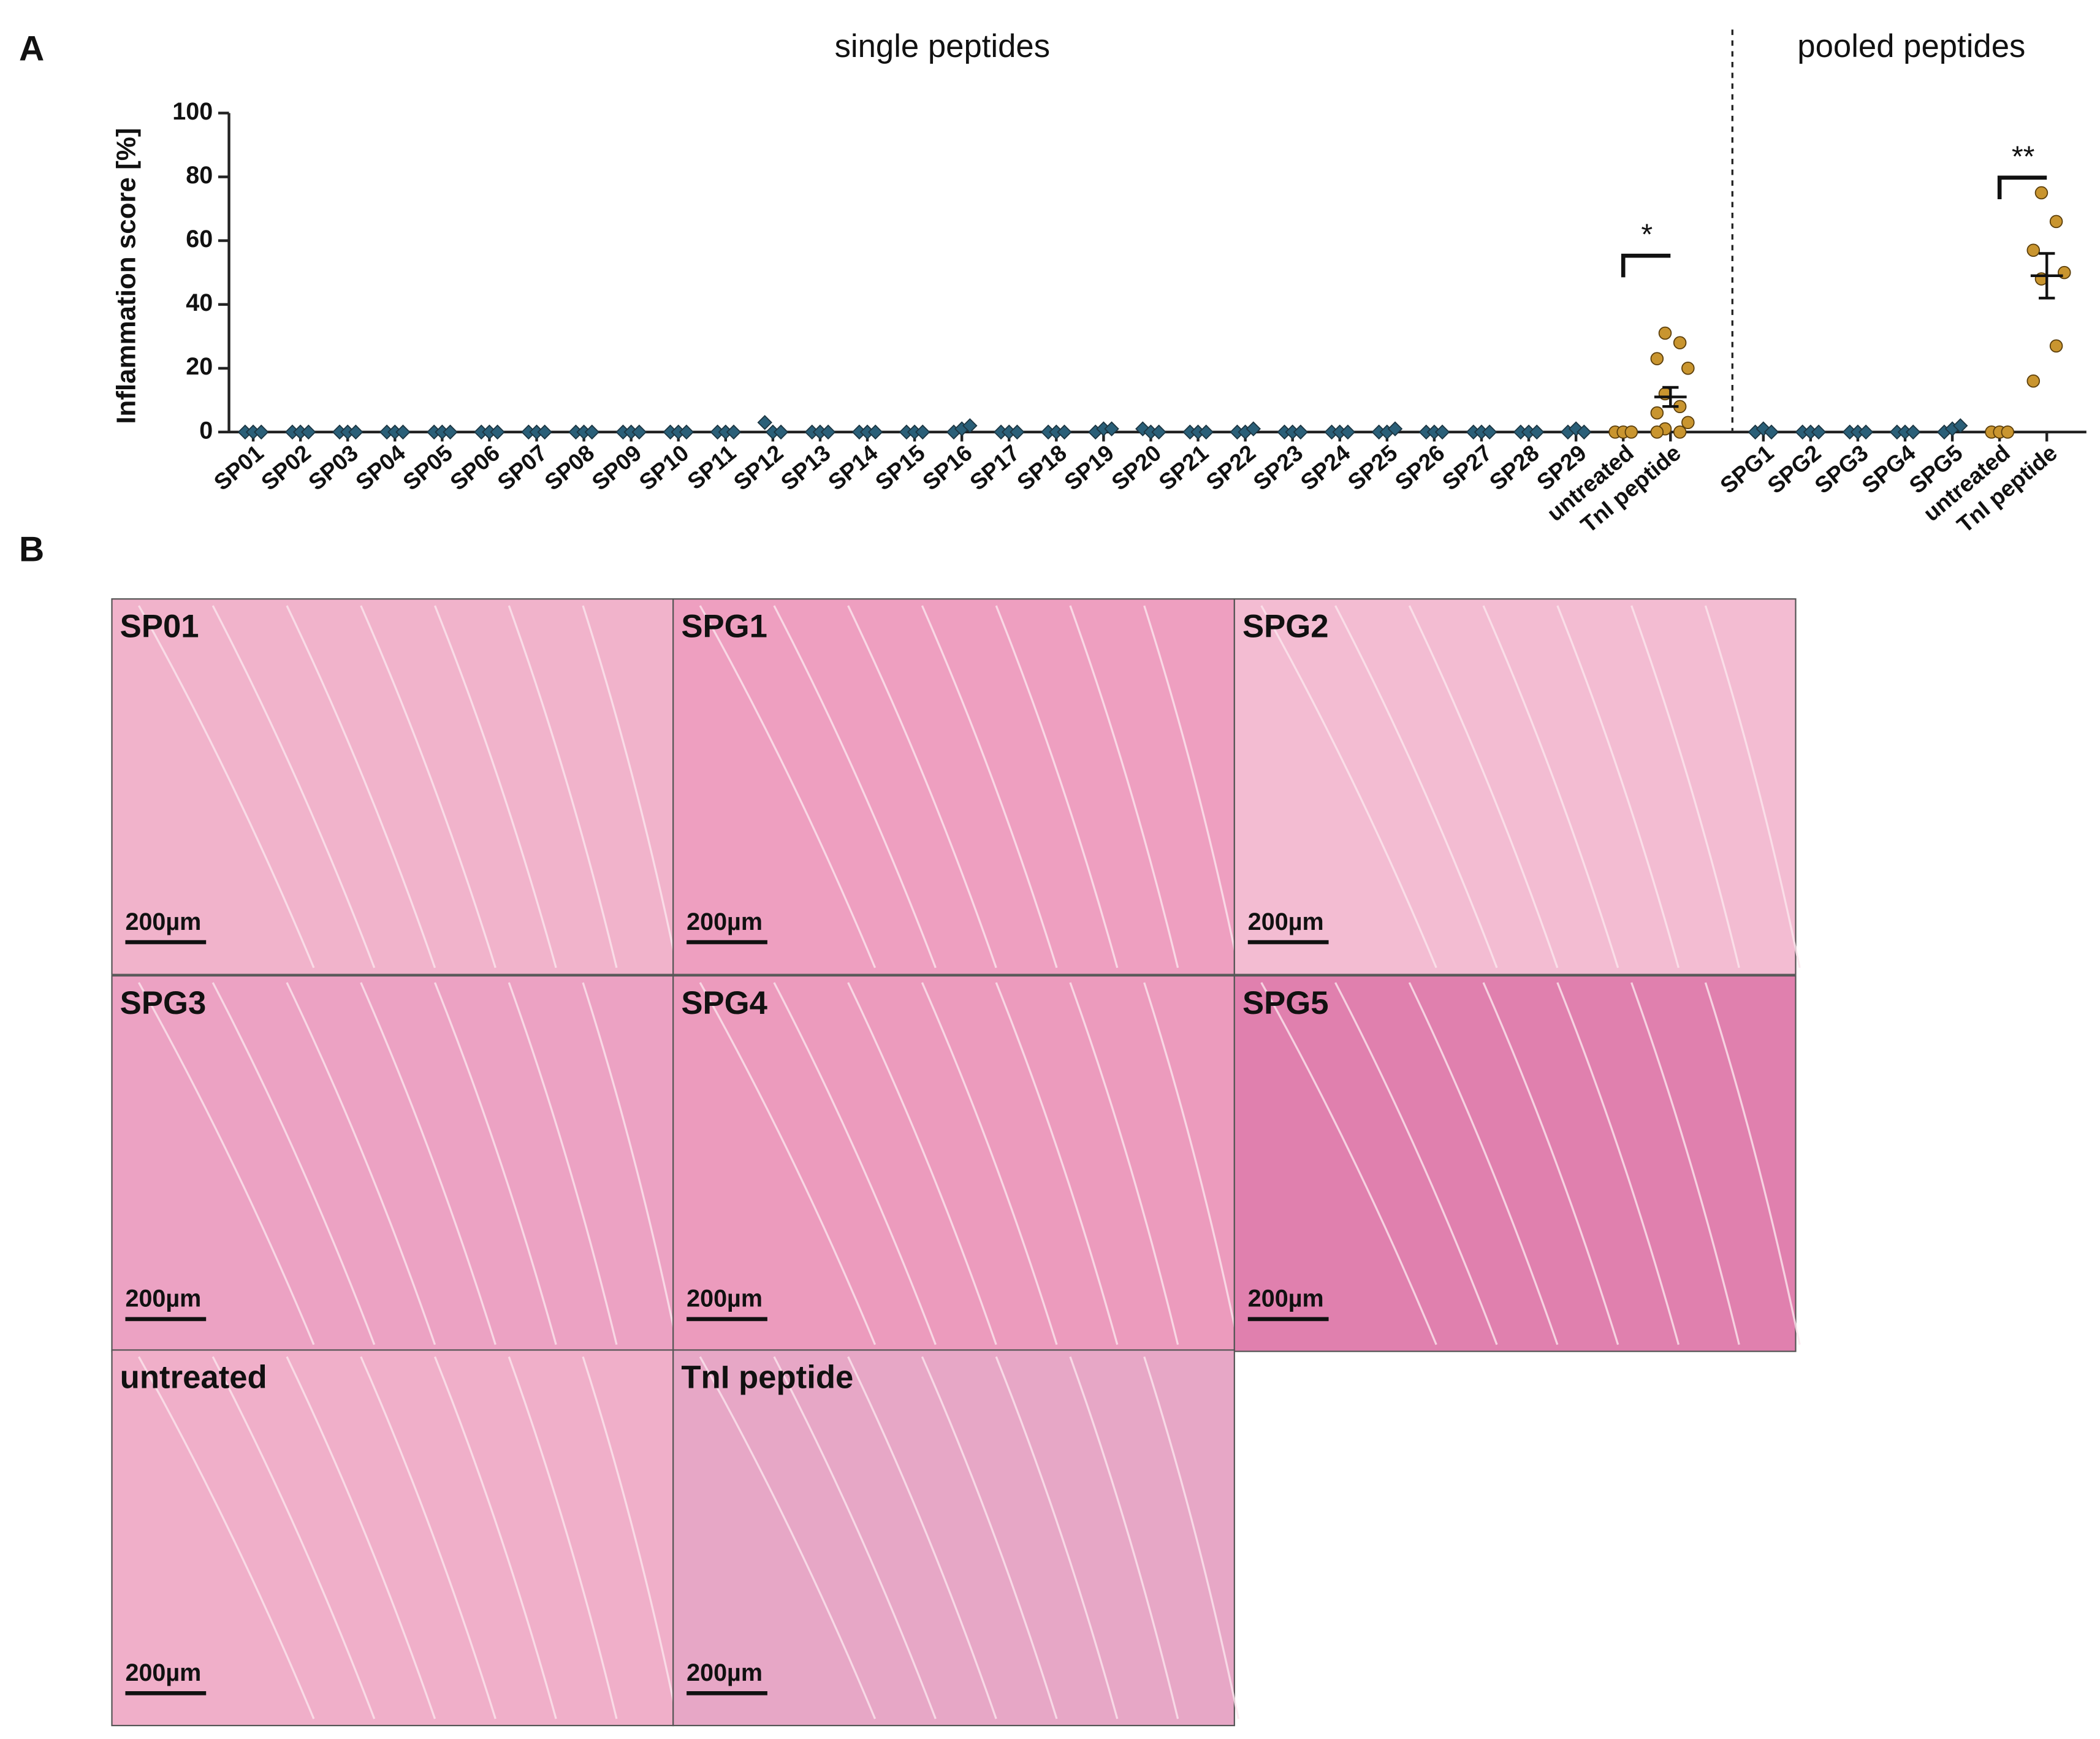  Describe the element at coordinates (1325, 467) in the screenshot. I see `x-tick-label: SP24` at that location.